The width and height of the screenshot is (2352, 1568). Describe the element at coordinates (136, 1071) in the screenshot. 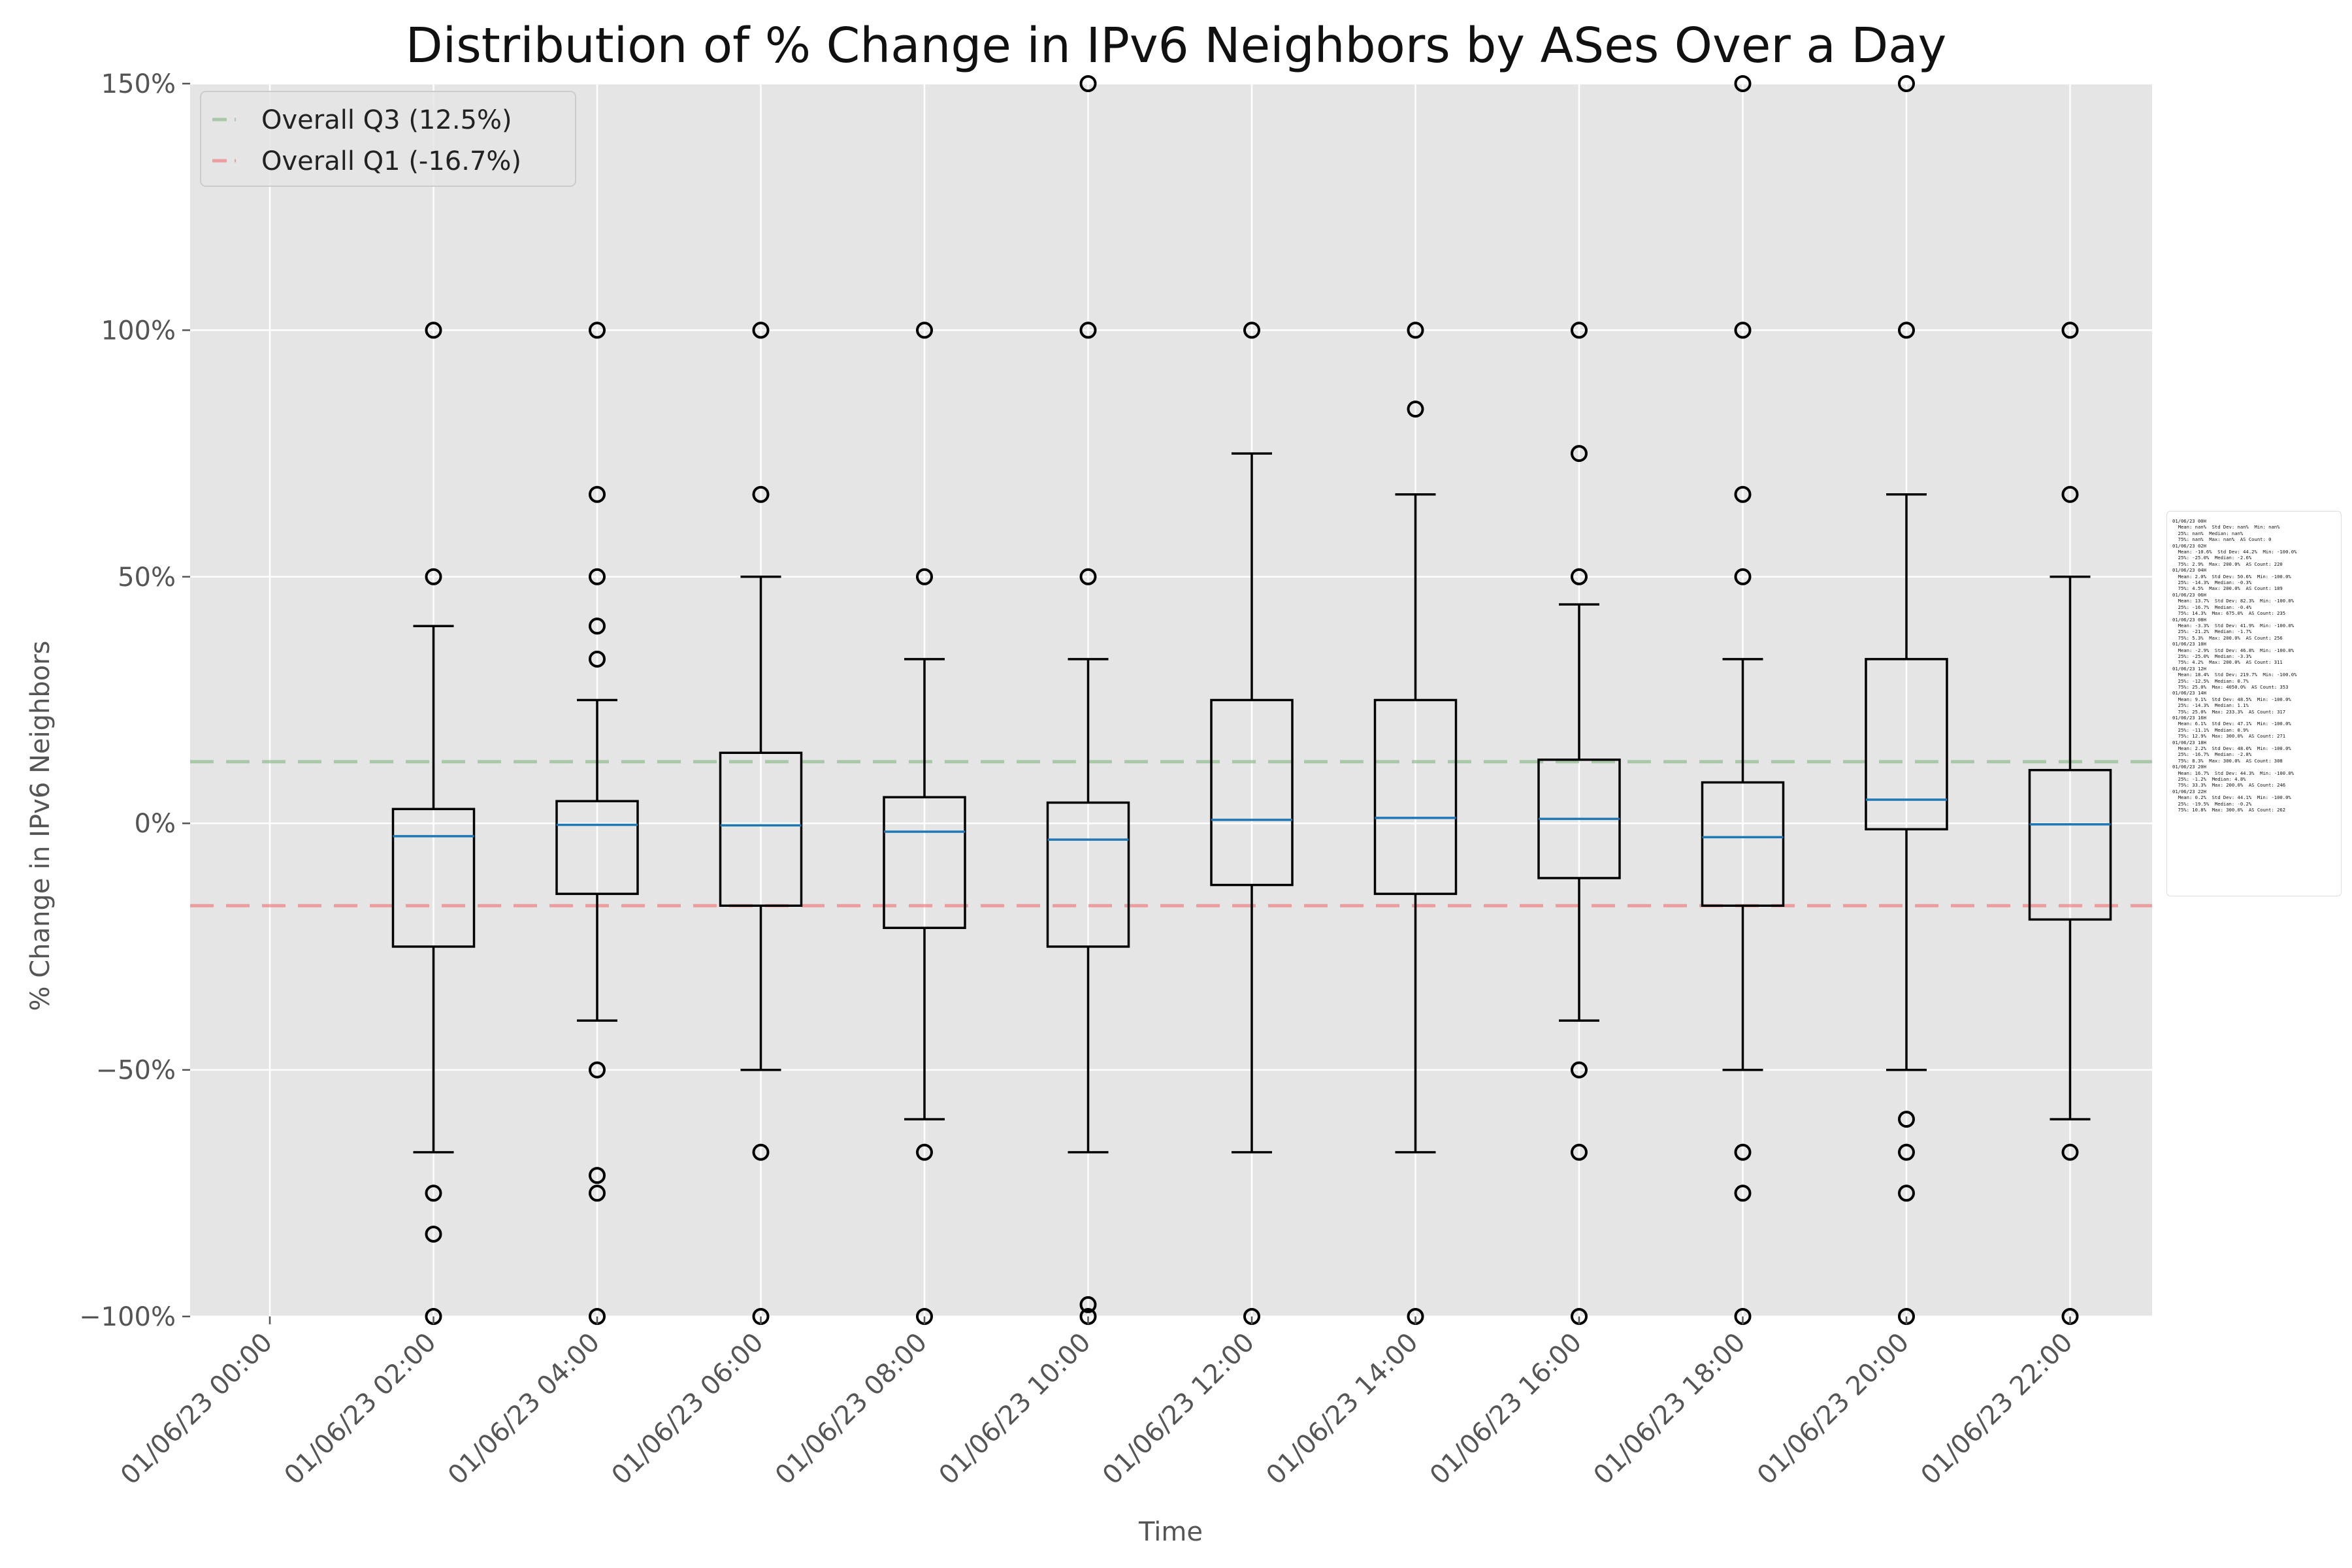

I see `y-tick-label-1: −50%` at that location.